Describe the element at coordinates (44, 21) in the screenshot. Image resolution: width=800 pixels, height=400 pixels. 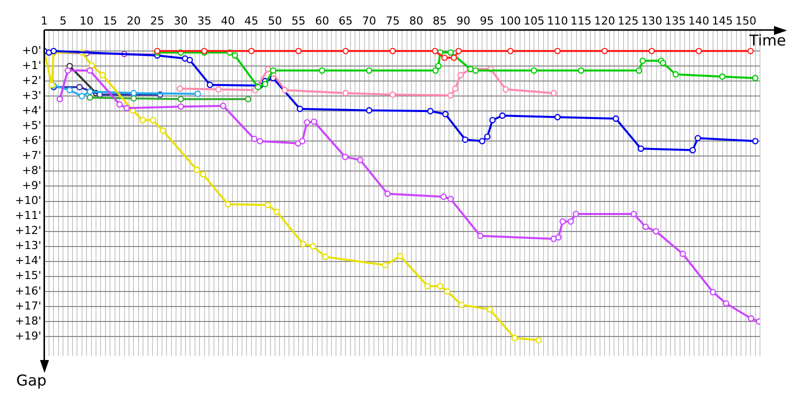
I see `x-tick-label: 1` at that location.